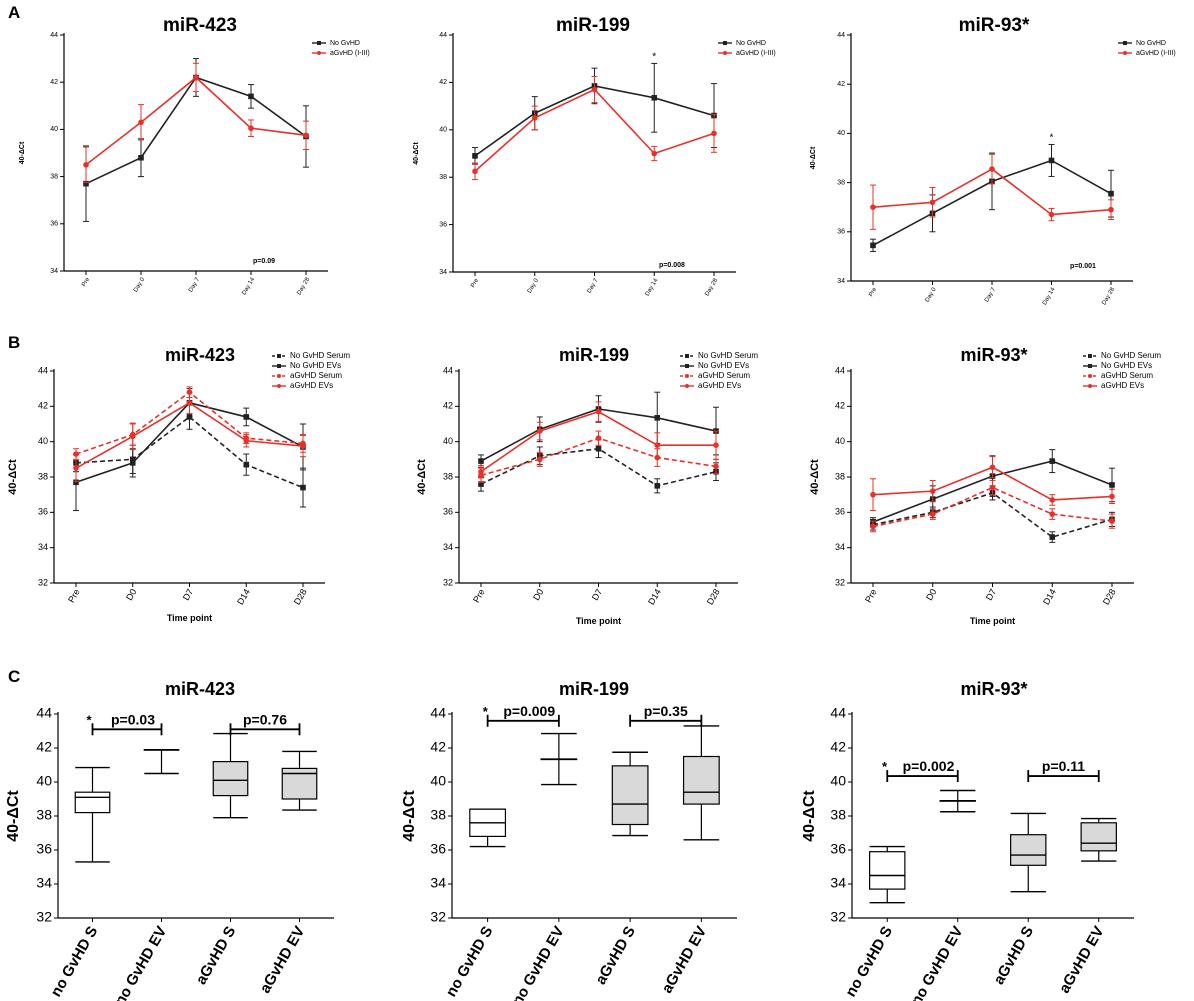  I want to click on y-tick-label: 32, so click(838, 917).